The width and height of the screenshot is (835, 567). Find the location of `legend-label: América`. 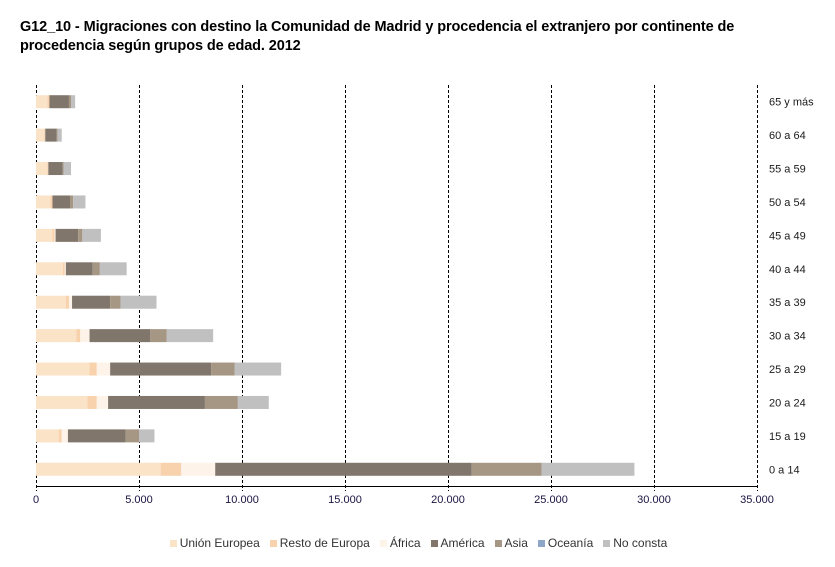

legend-label: América is located at coordinates (462, 543).